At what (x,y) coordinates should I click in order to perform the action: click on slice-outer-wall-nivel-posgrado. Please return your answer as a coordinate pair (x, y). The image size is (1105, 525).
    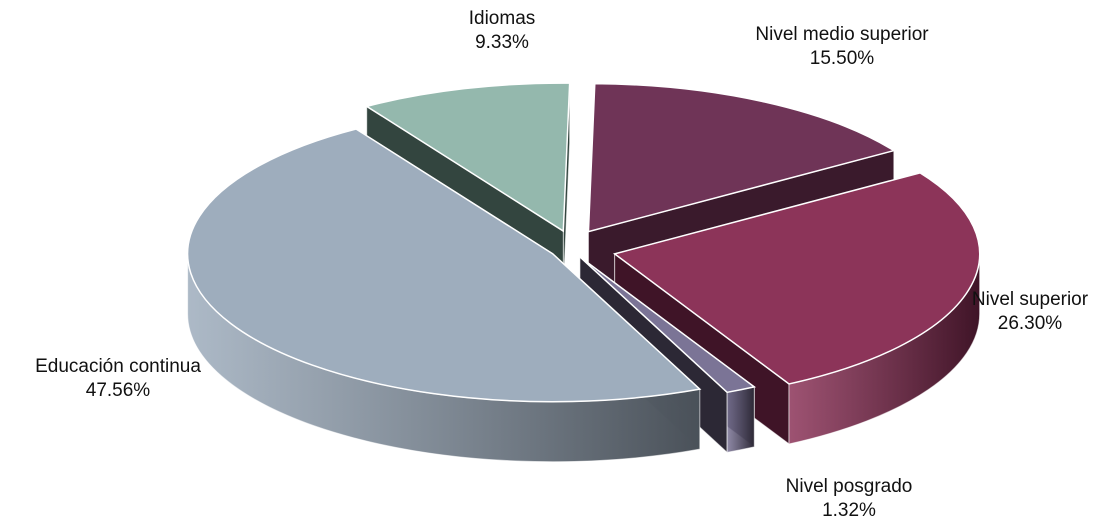
    Looking at the image, I should click on (740, 419).